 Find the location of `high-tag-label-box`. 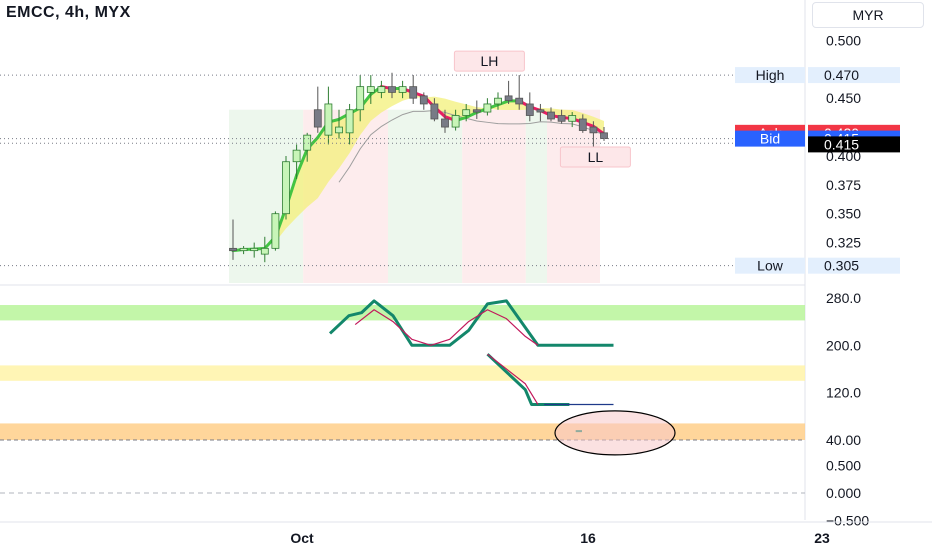

high-tag-label-box is located at coordinates (770, 75).